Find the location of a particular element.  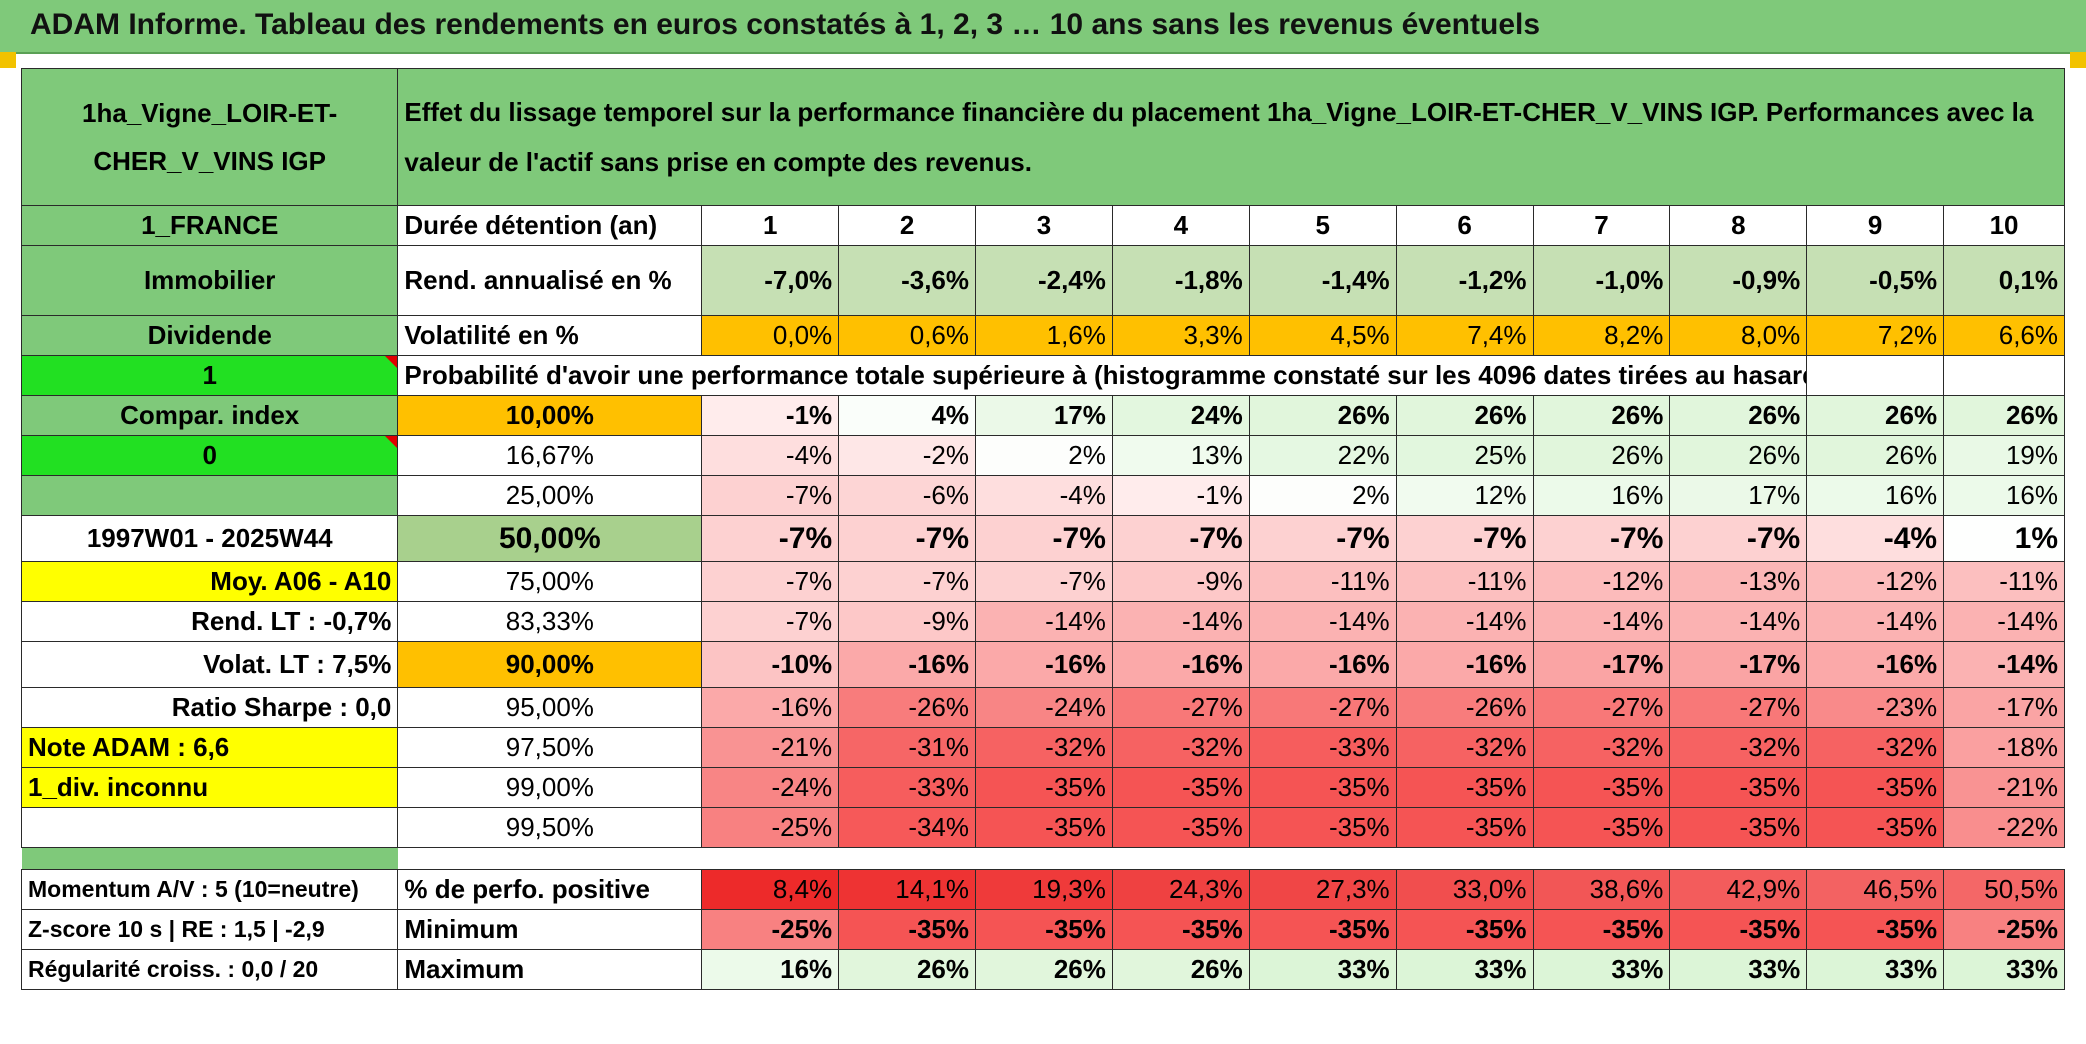

percentile-value: 2% is located at coordinates (1322, 495).